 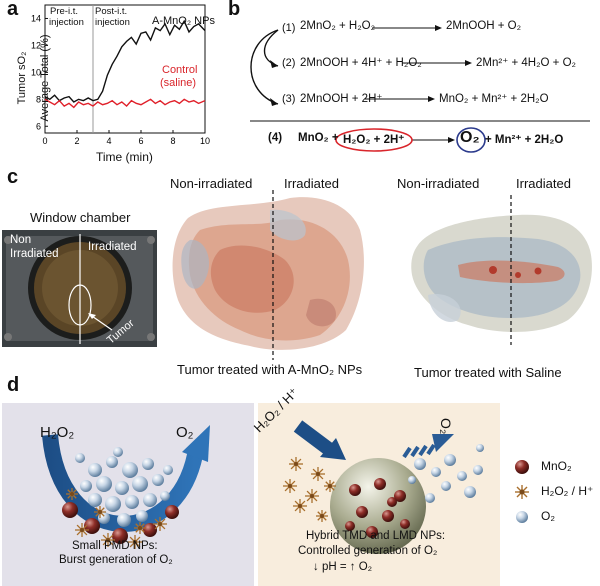 I want to click on x-tick-label: 8, so click(x=172, y=141).